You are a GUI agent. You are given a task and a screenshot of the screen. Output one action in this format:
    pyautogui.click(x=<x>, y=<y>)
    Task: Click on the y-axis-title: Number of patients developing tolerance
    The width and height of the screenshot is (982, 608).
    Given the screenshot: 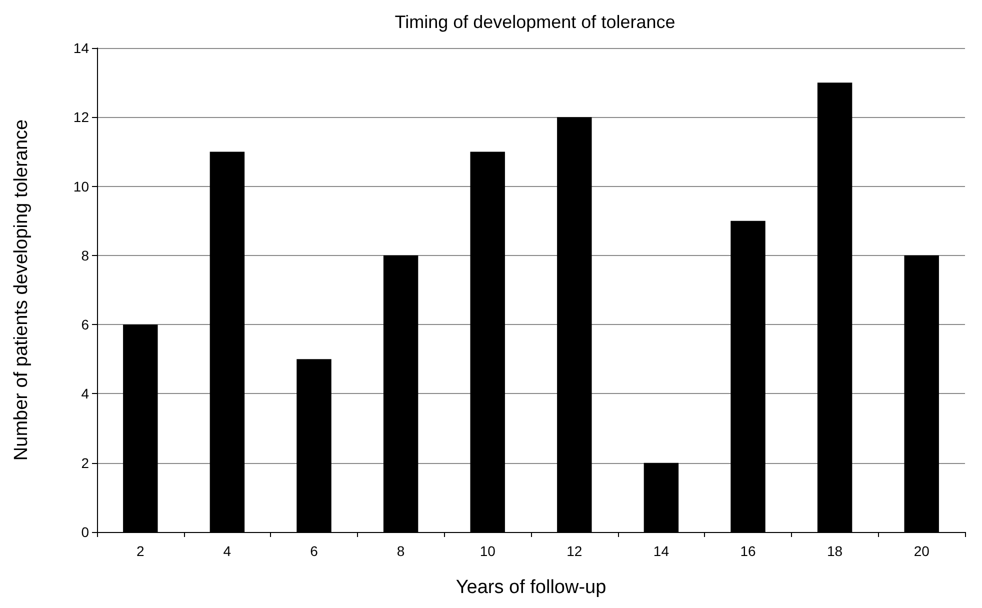 What is the action you would take?
    pyautogui.click(x=21, y=290)
    